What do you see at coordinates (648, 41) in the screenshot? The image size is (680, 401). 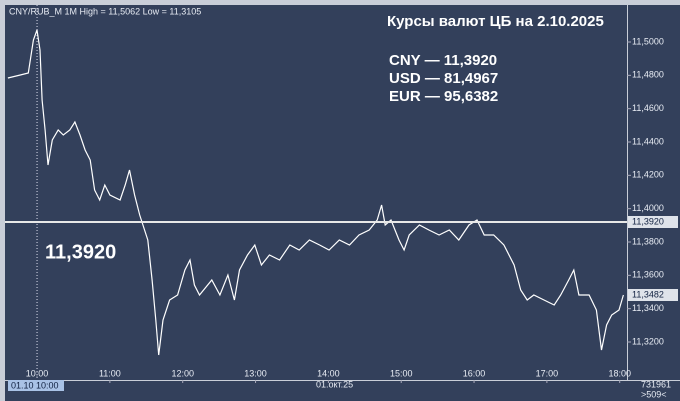 I see `y-tick-label: 11,5000` at bounding box center [648, 41].